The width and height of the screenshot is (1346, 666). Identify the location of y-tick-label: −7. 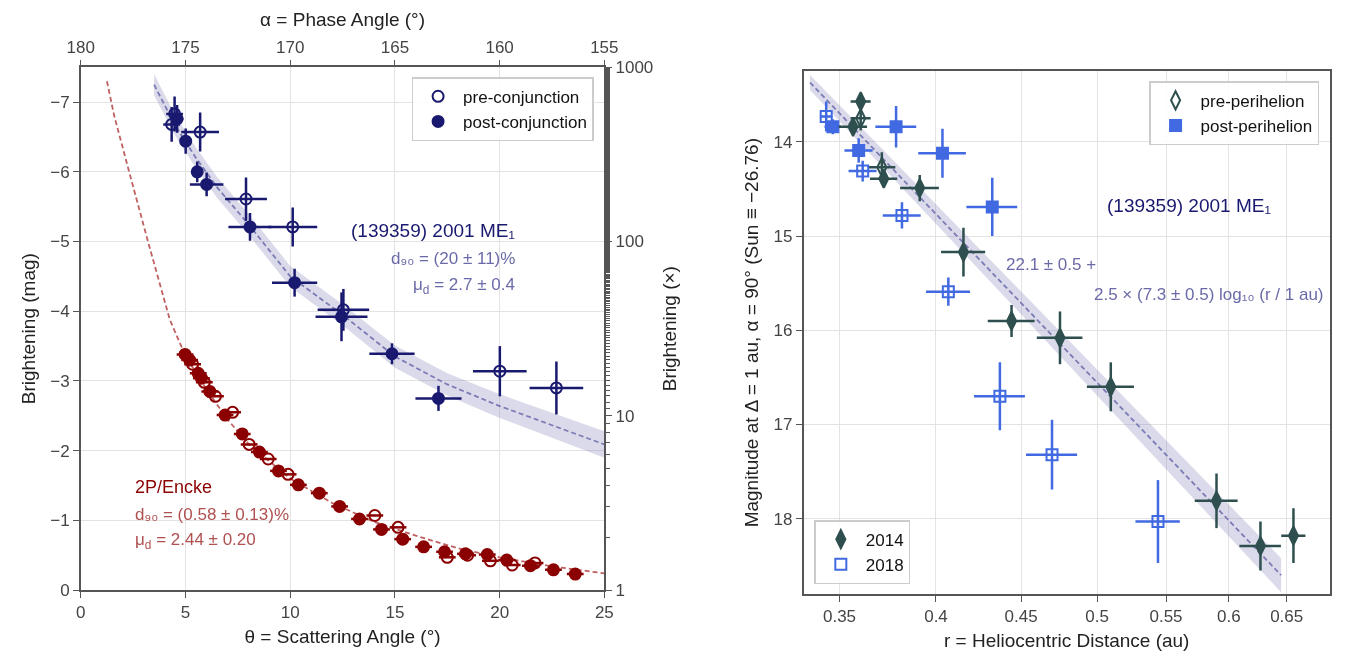
(60, 103).